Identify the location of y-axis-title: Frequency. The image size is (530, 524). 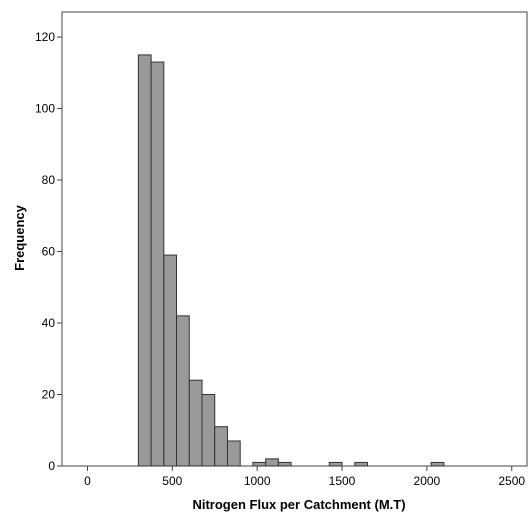
(19, 237).